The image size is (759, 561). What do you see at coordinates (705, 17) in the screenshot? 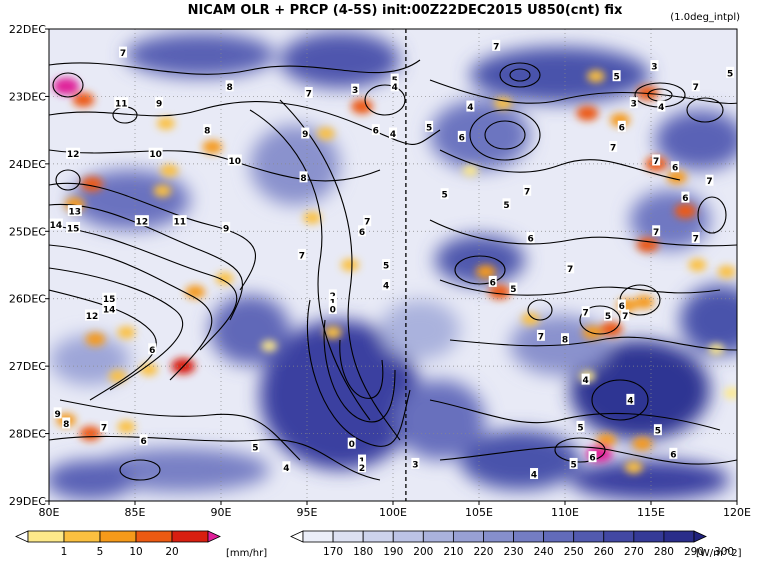
I see `chart-subtitle: (1.0deg_intpl)` at bounding box center [705, 17].